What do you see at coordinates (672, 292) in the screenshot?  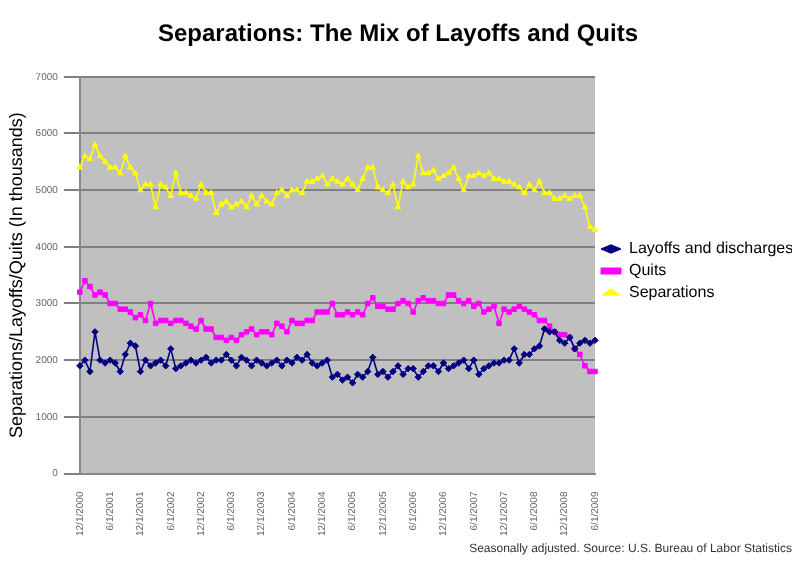 I see `legend-label: Separations` at bounding box center [672, 292].